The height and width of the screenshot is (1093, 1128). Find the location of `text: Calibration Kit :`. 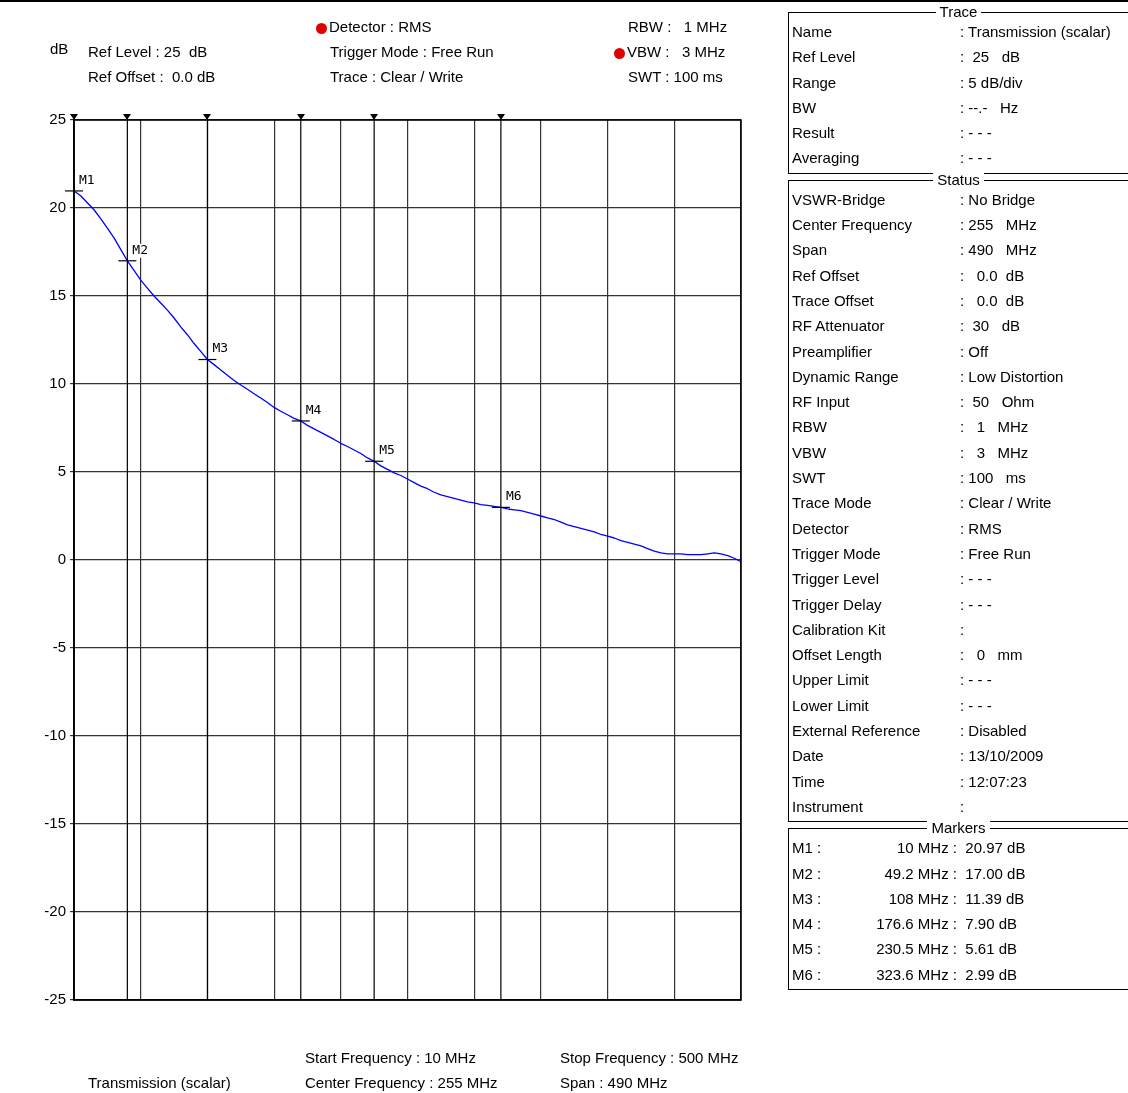

text: Calibration Kit : is located at coordinates (878, 629).